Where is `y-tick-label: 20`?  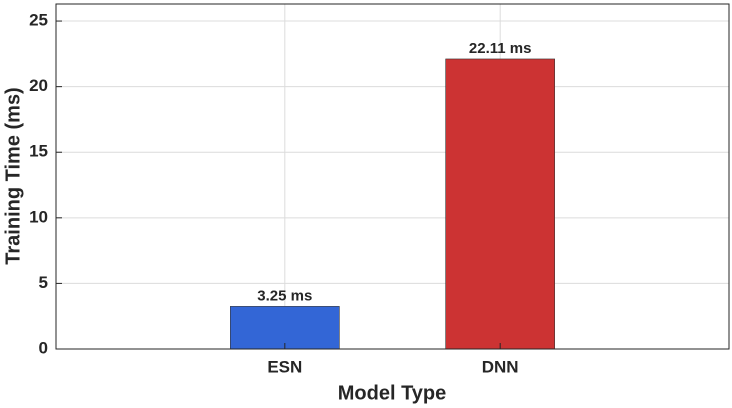 y-tick-label: 20 is located at coordinates (38, 85).